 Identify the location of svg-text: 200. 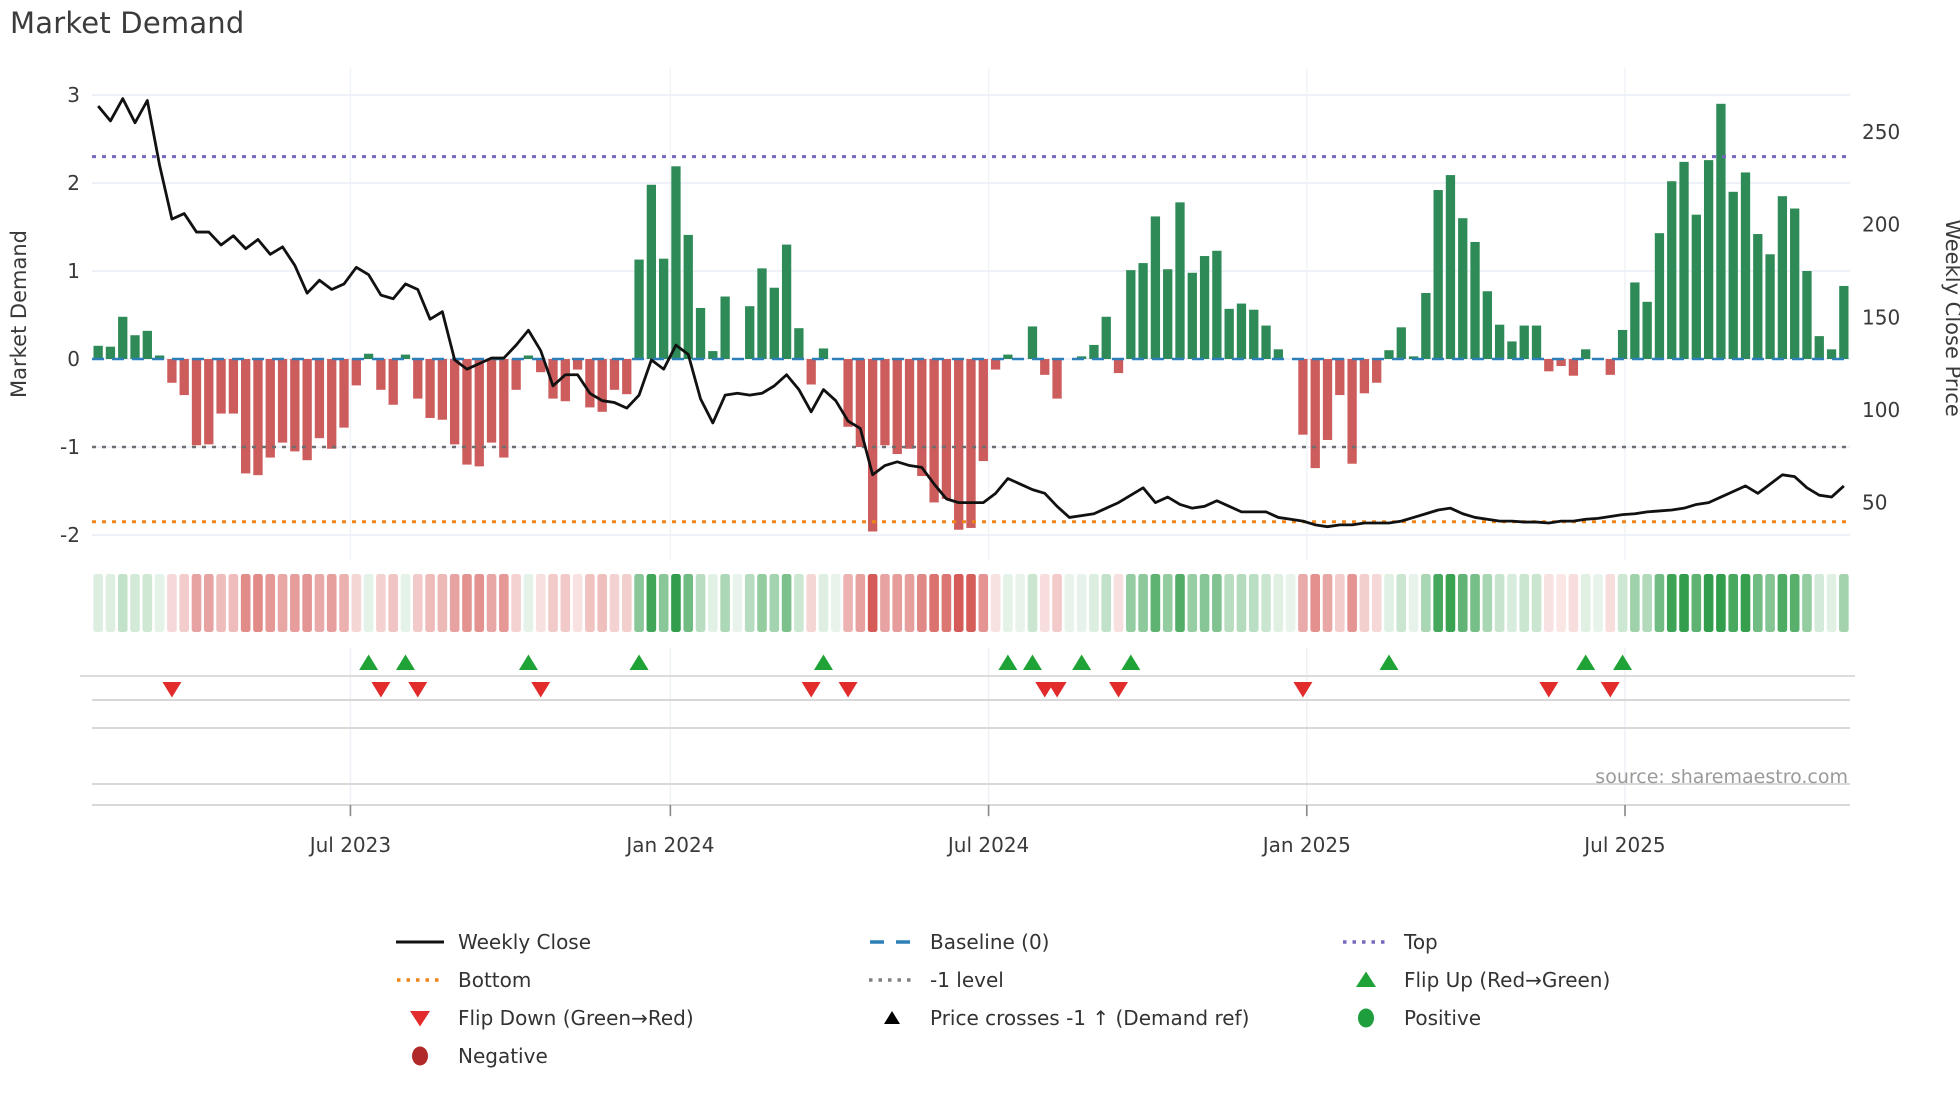
(1881, 225).